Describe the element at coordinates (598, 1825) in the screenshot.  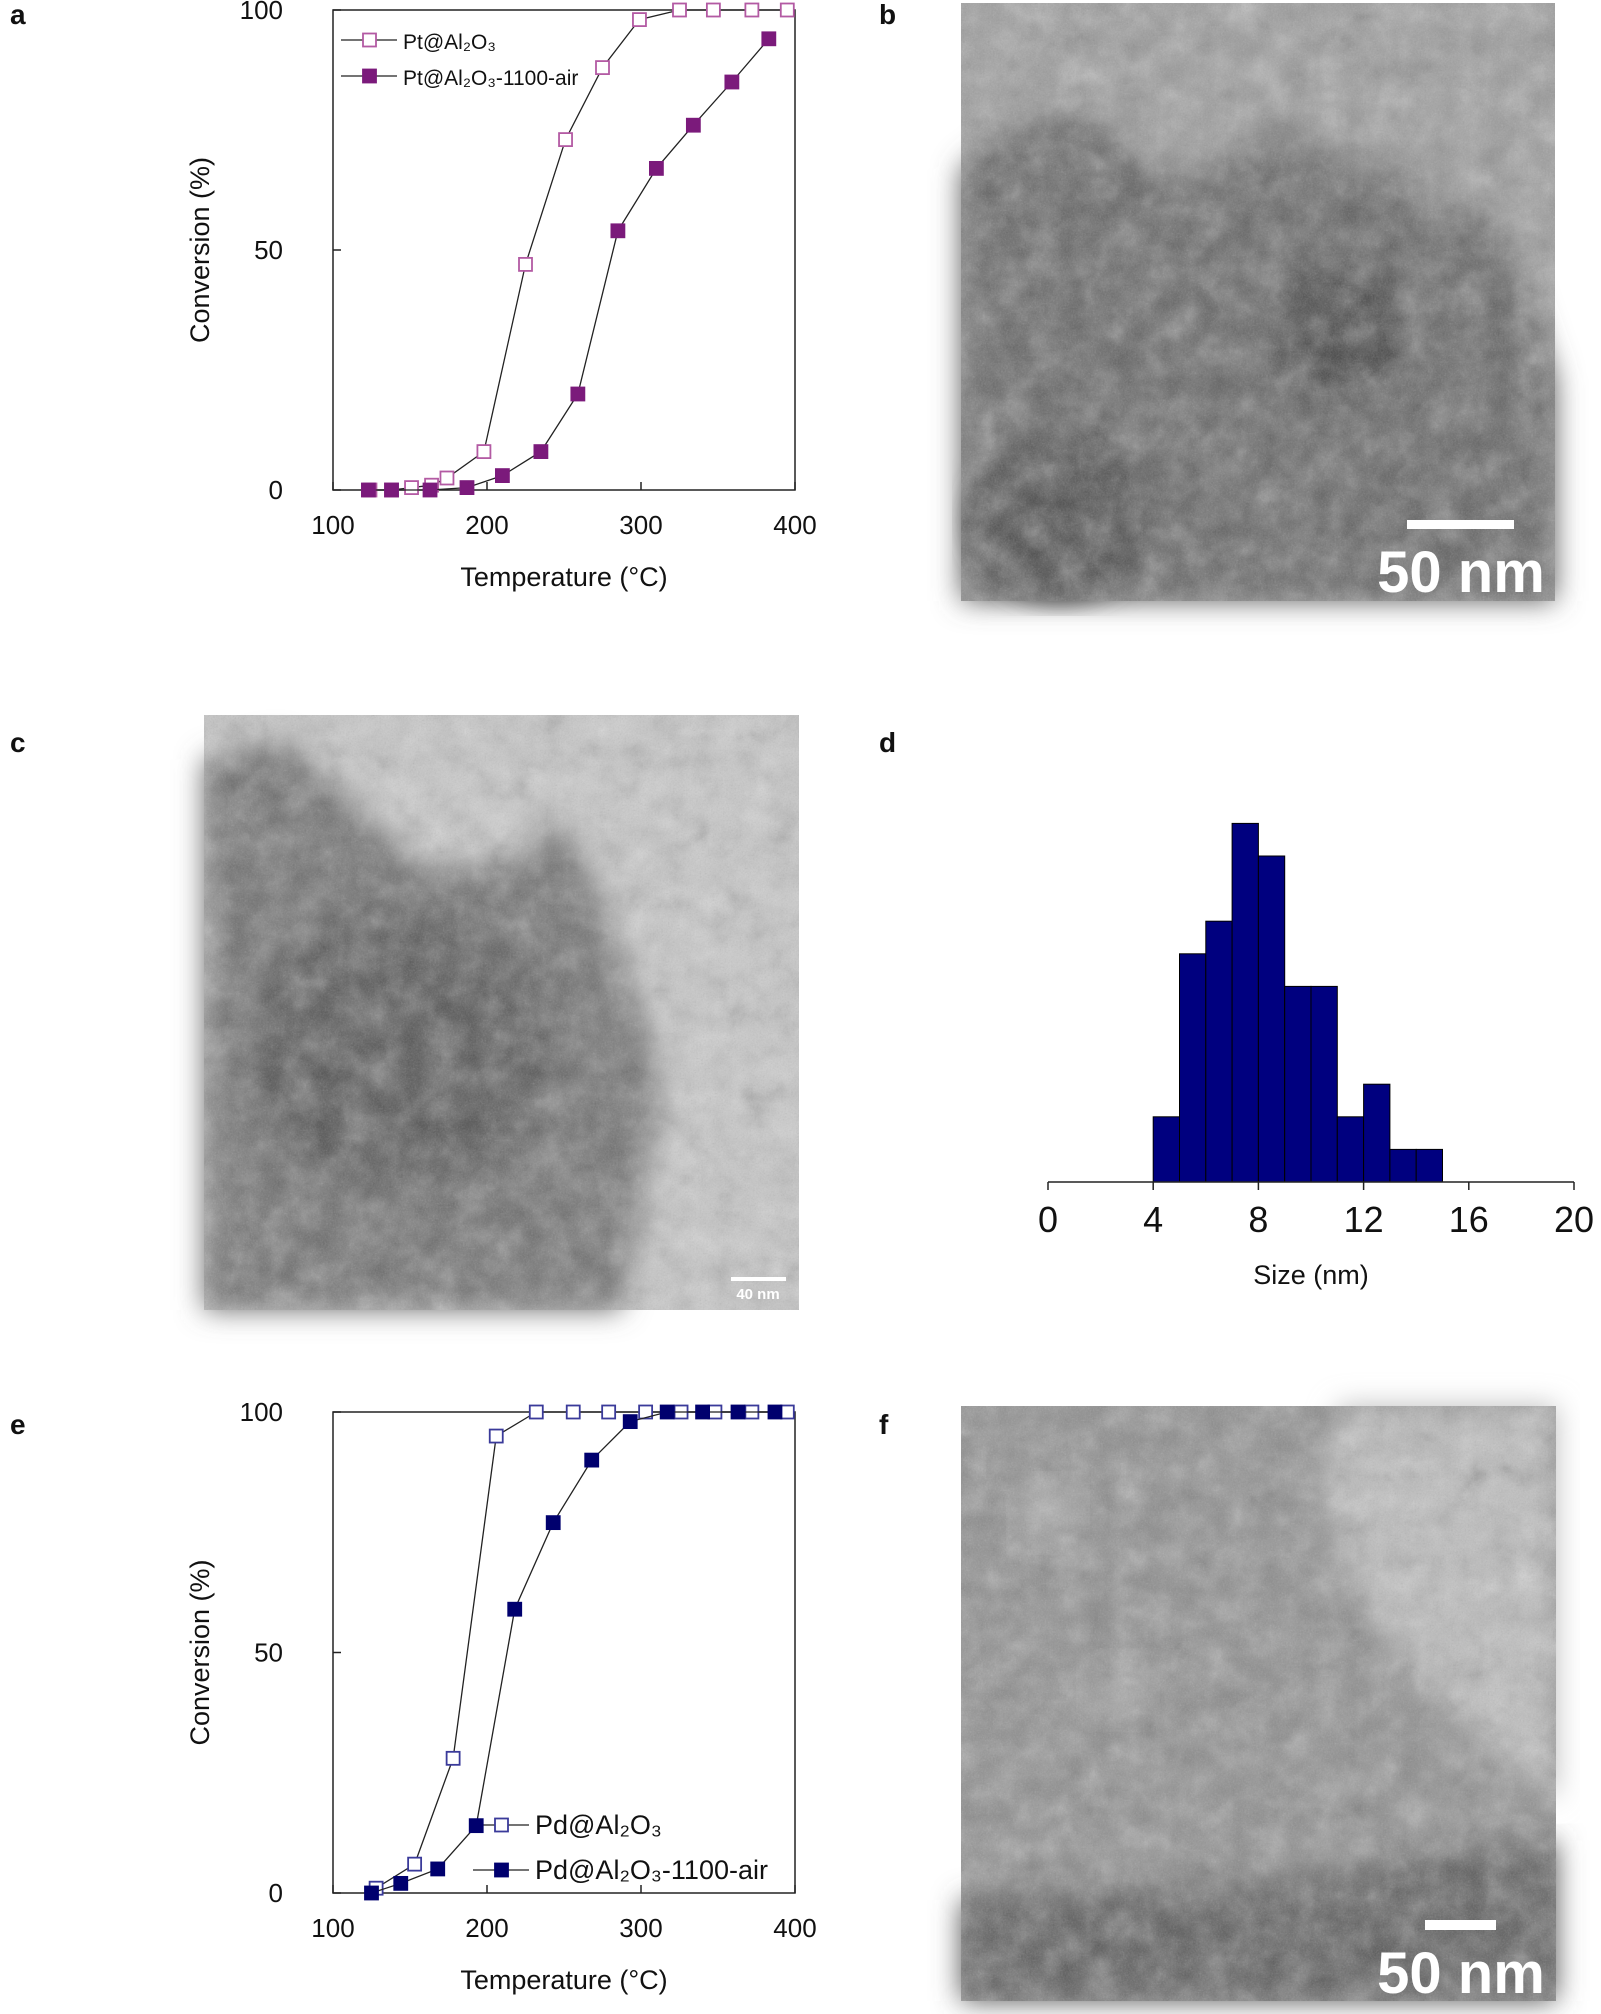
I see `legend-label: Pd@Al₂O₃` at that location.